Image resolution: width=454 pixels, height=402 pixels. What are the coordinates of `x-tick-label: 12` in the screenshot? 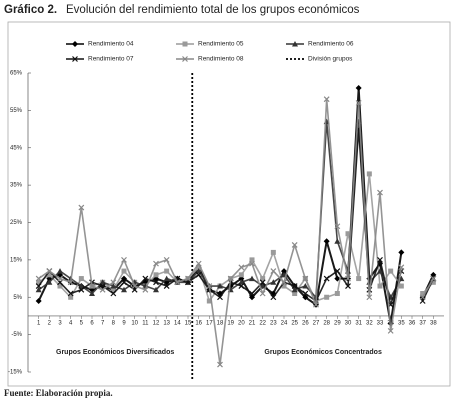 It's located at (156, 324).